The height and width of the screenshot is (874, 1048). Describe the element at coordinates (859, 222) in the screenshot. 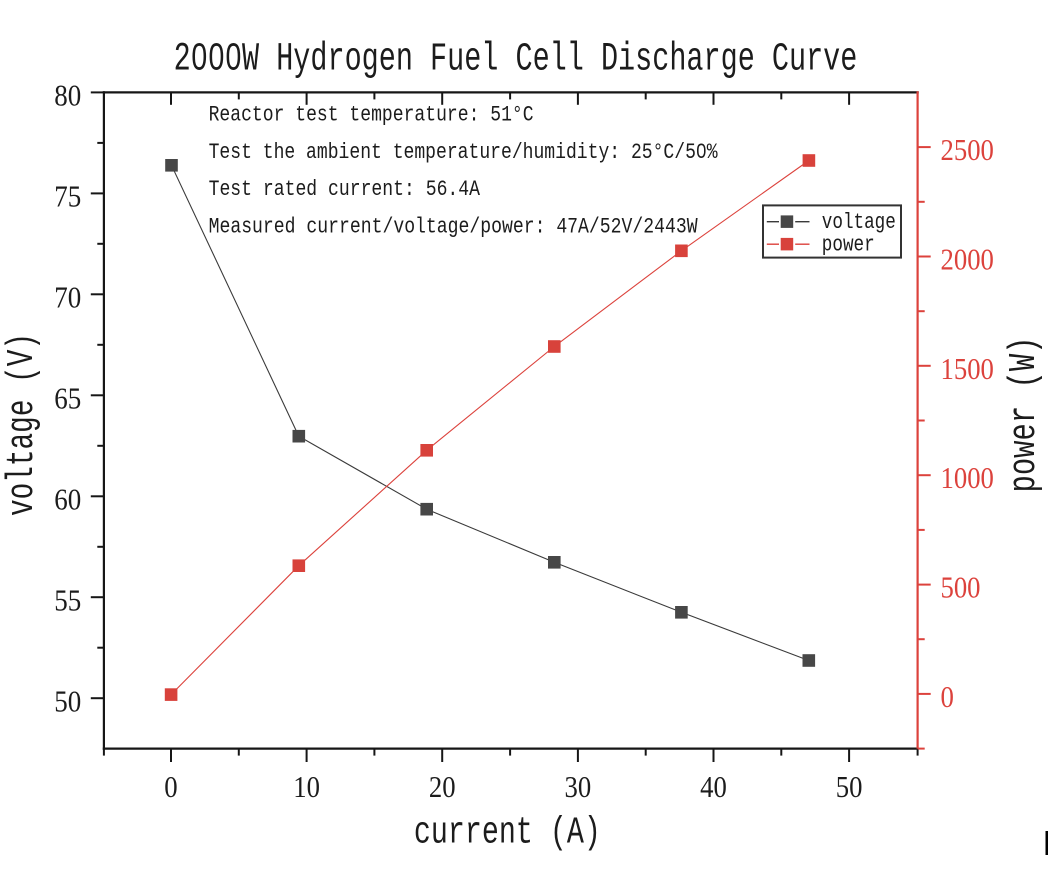

I see `svg-text: voltage` at that location.